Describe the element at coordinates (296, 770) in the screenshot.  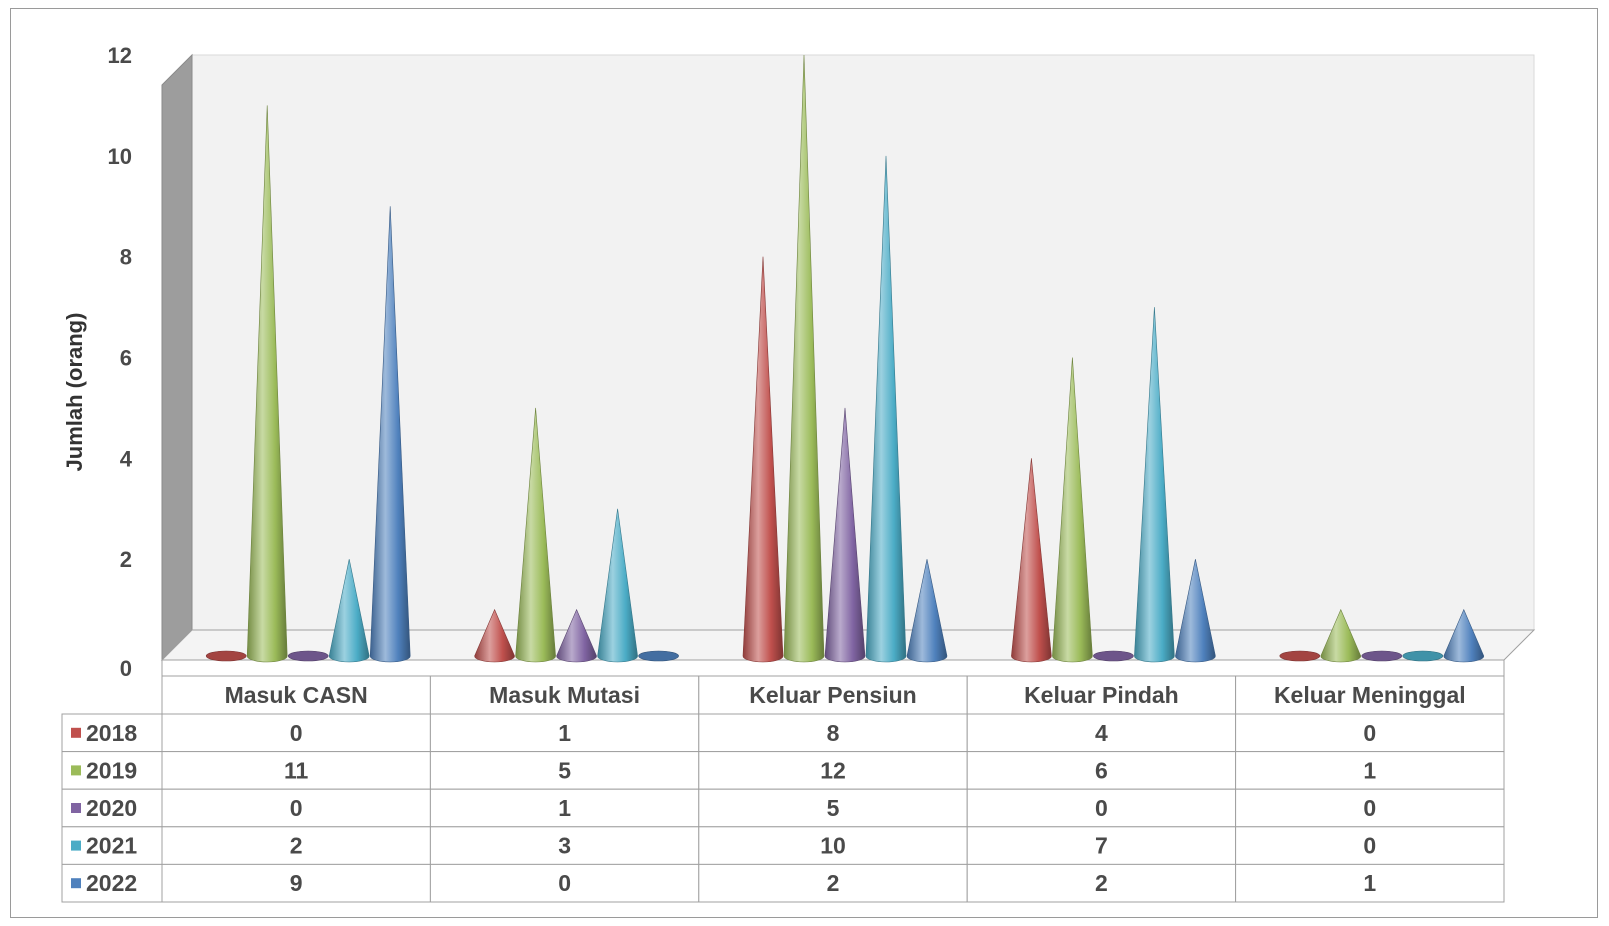
I see `table-cell-value: 11` at that location.